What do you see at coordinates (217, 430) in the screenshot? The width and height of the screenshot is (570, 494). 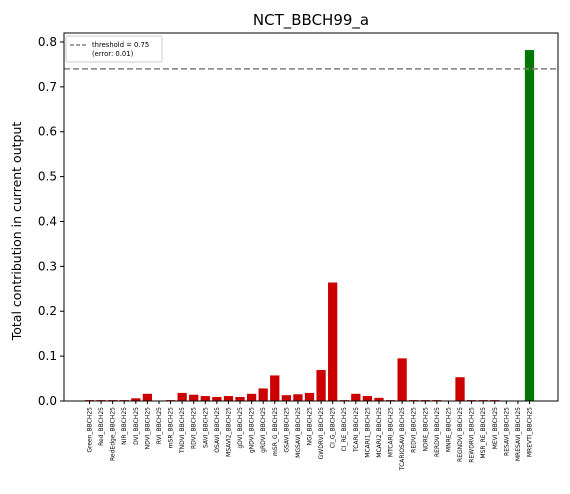 I see `x-tick-label: OSAVI_BBCH25` at bounding box center [217, 430].